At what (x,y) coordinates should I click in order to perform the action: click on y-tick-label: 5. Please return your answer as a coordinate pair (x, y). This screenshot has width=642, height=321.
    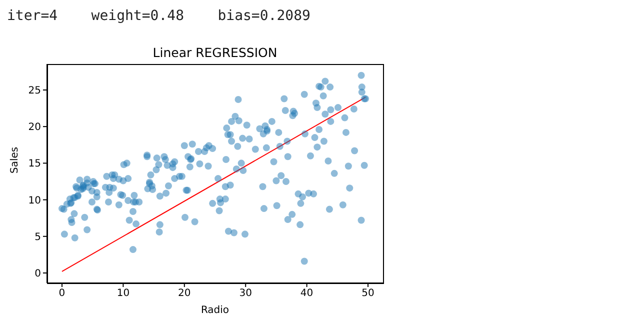
    Looking at the image, I should click on (37, 237).